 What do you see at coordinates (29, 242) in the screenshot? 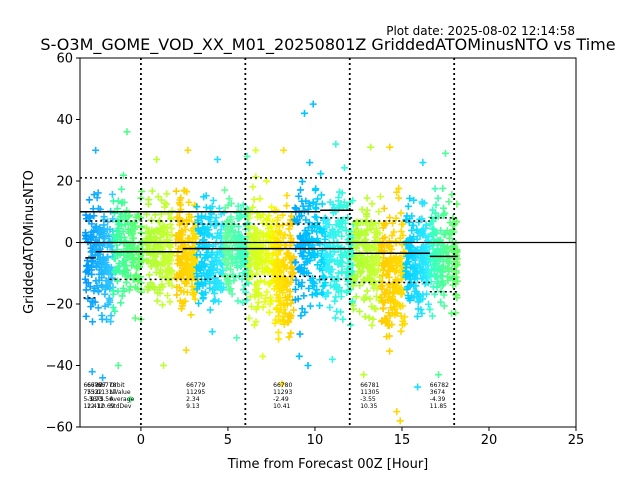
I see `y-axis-label: GriddedATOMinusNTO` at bounding box center [29, 242].